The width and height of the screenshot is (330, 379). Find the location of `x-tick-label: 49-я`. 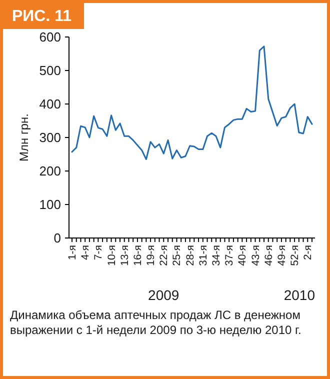

x-tick-label: 49-я is located at coordinates (282, 255).